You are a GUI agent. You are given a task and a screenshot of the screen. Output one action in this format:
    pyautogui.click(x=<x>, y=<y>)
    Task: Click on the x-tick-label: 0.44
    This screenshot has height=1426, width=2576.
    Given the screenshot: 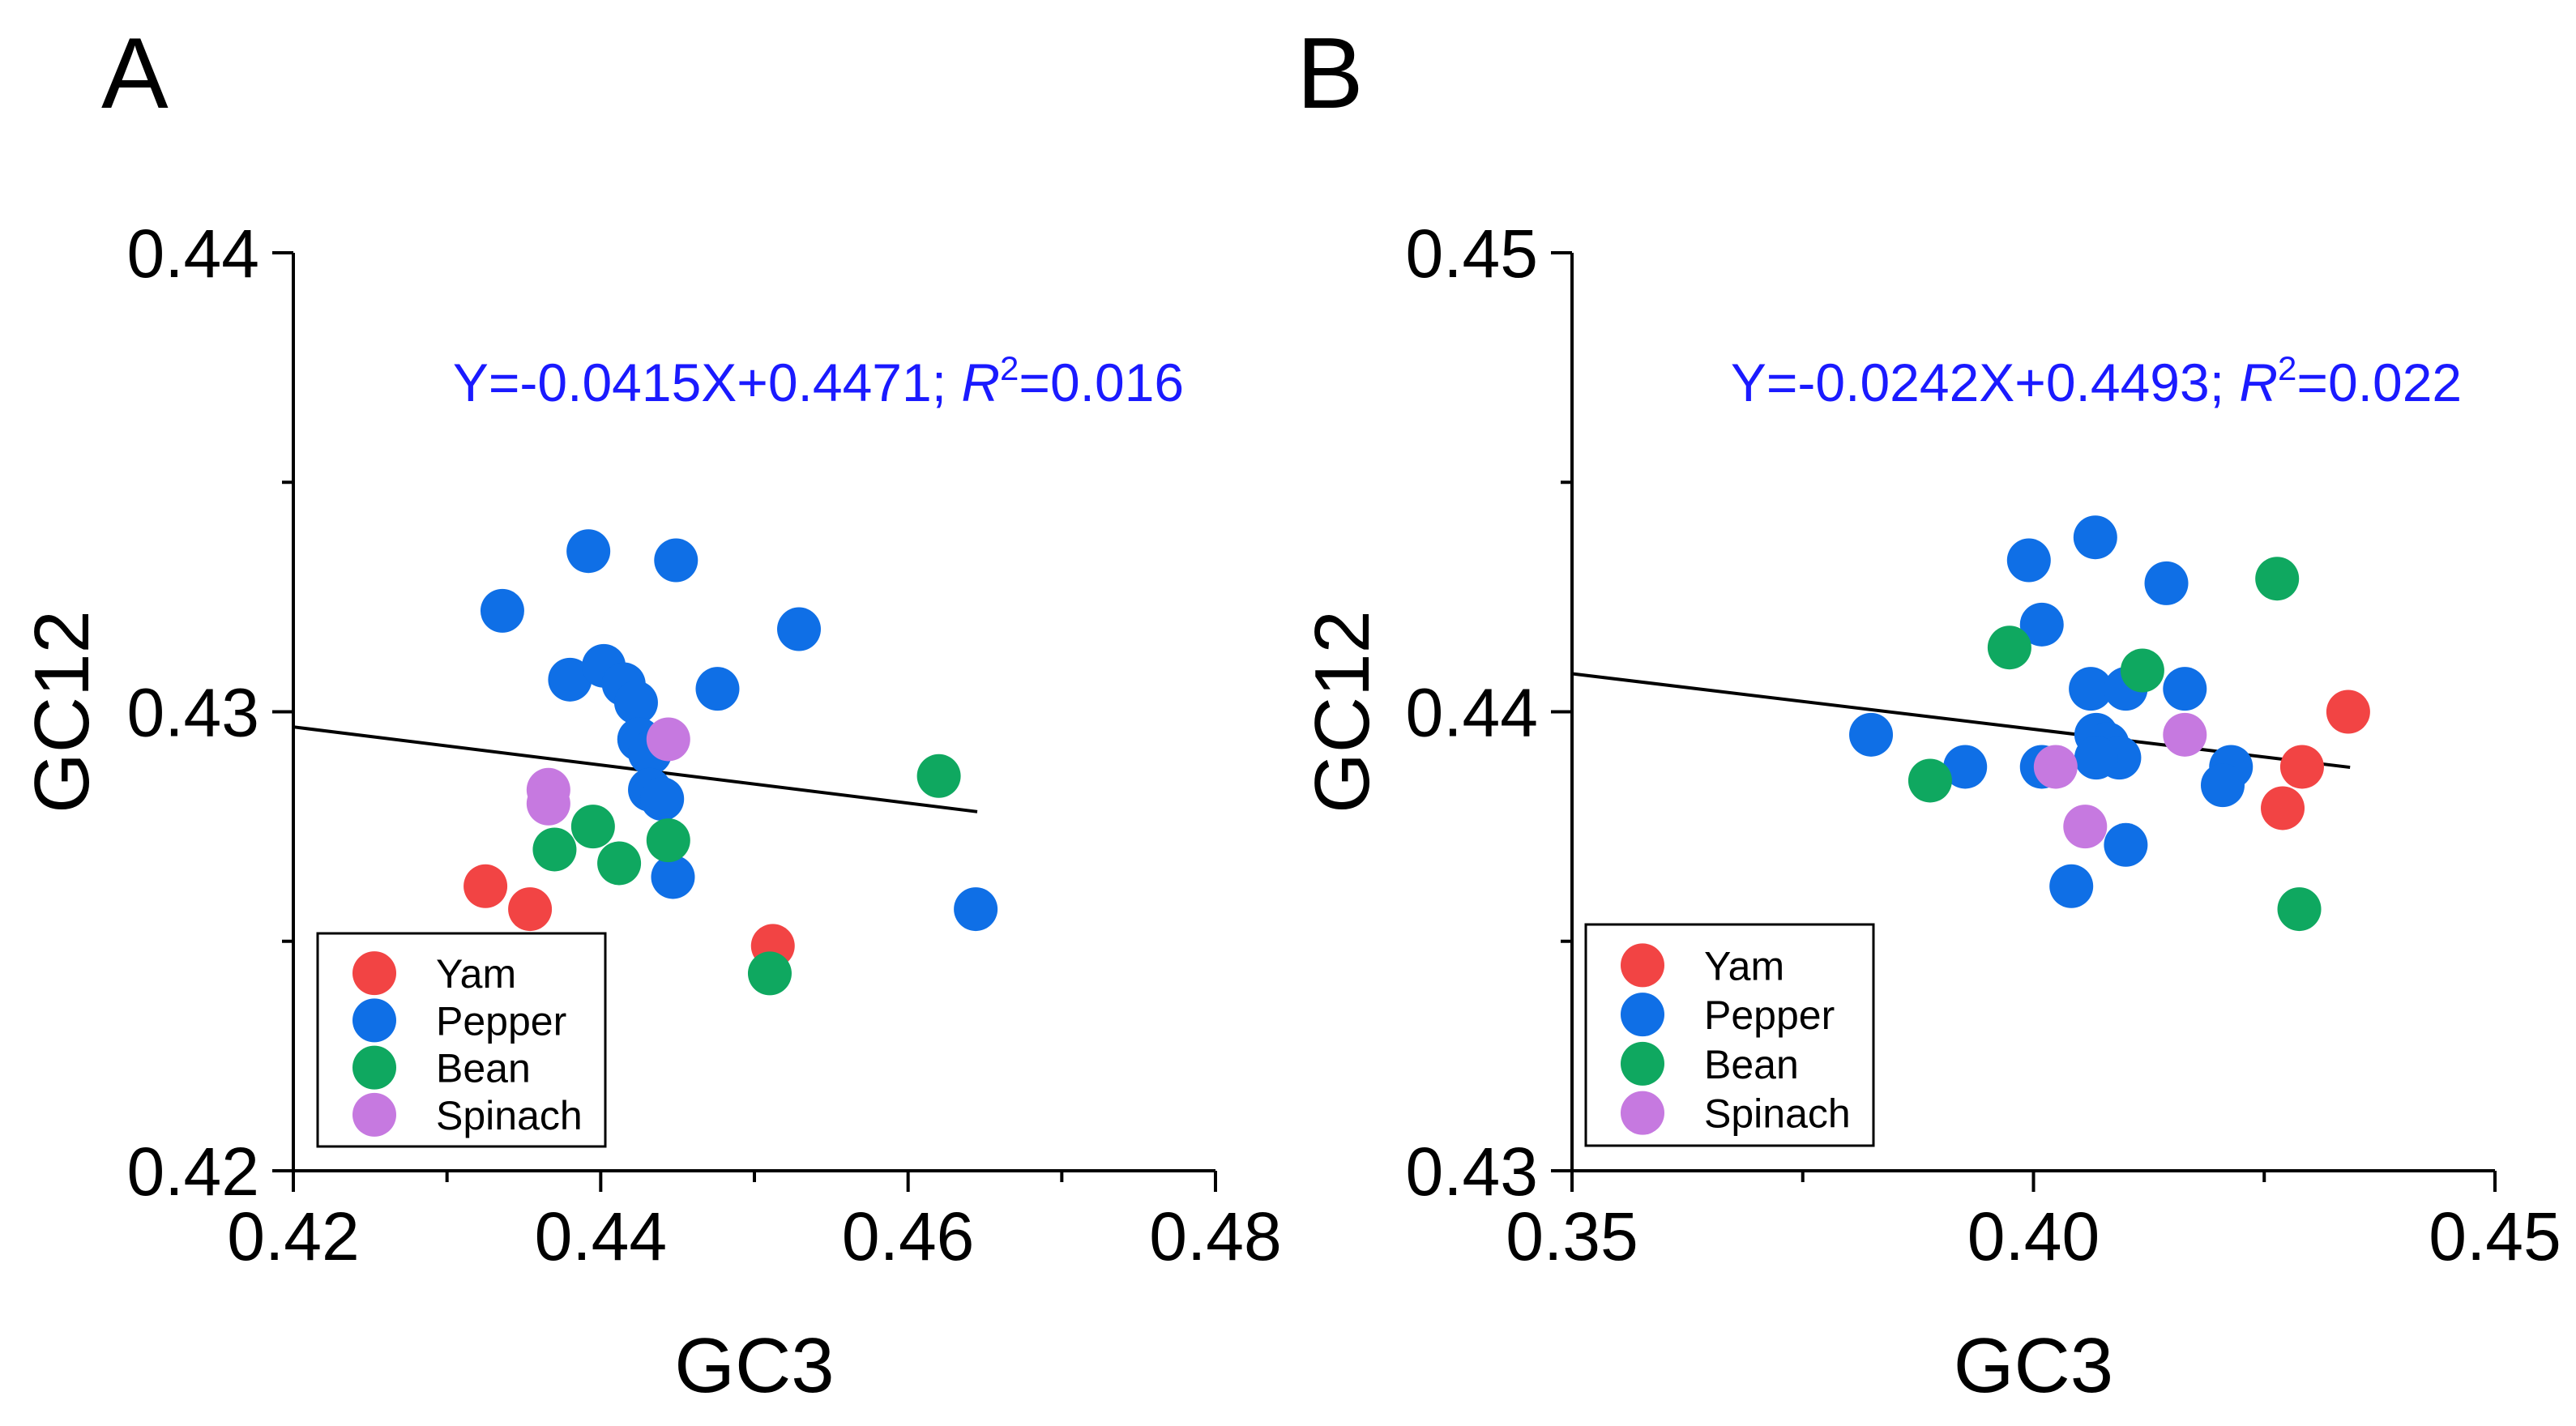 What is the action you would take?
    pyautogui.click(x=601, y=1236)
    